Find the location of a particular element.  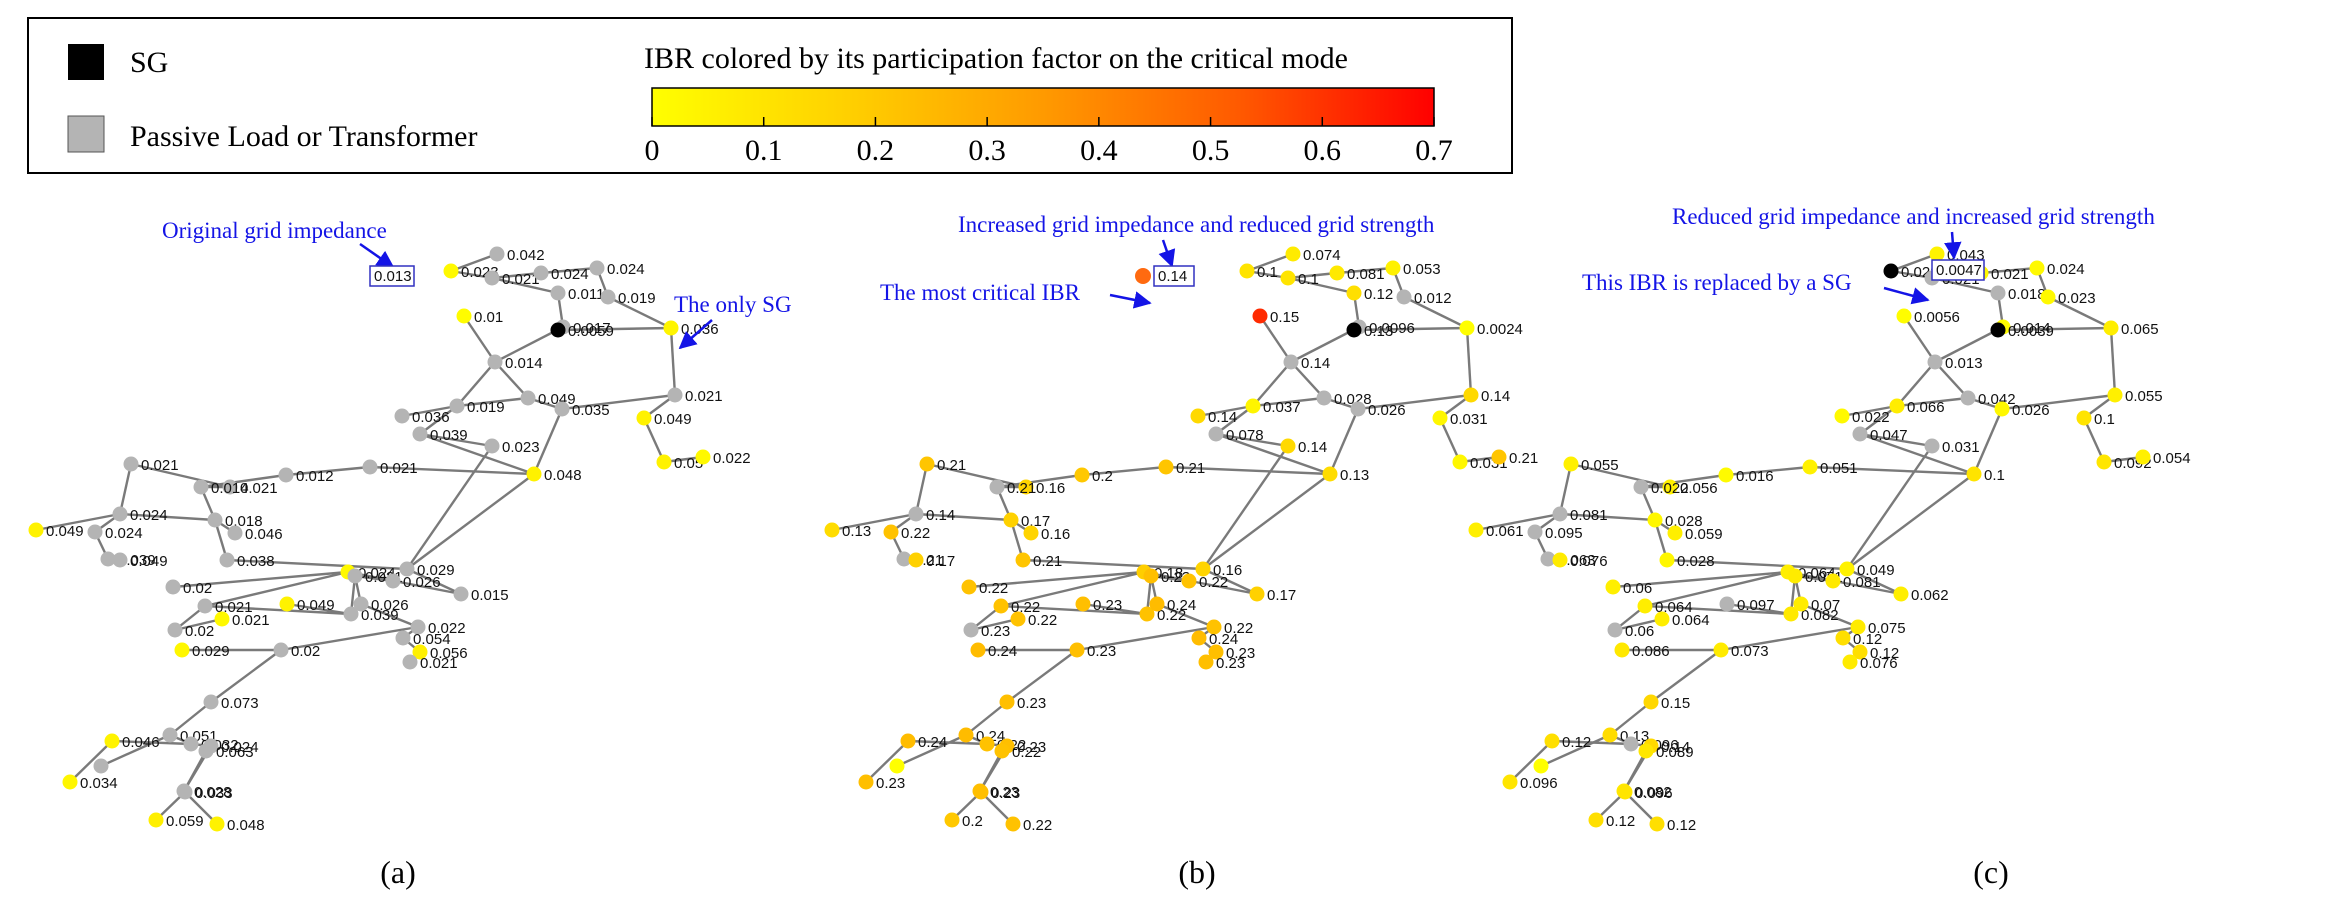

node-value-label: 0.15 is located at coordinates (1284, 317).